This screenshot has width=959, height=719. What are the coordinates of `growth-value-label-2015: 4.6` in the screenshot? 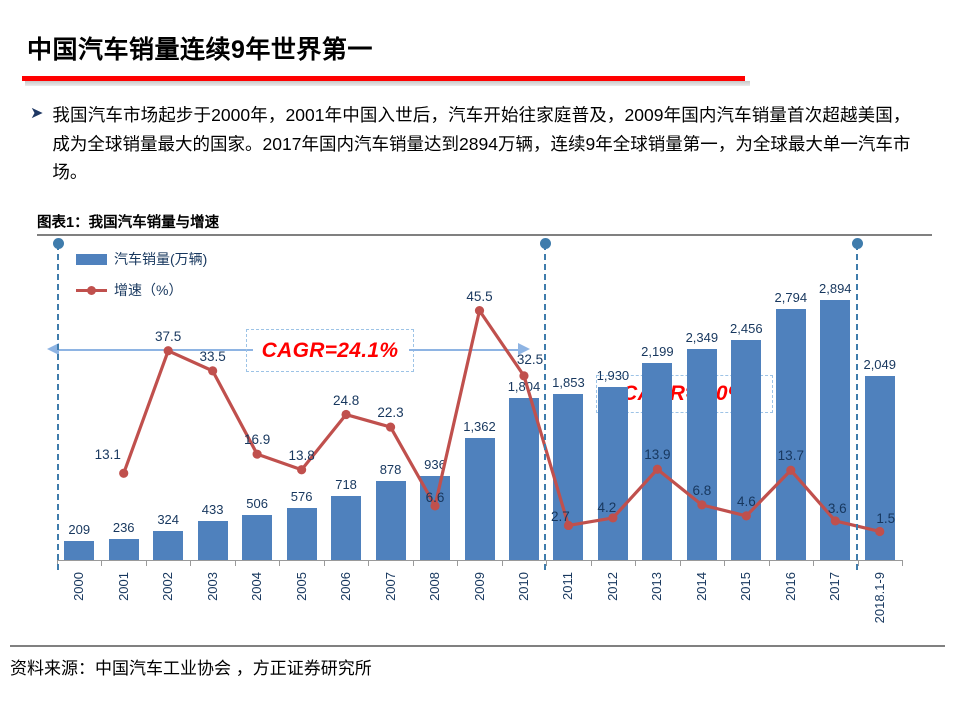 It's located at (746, 501).